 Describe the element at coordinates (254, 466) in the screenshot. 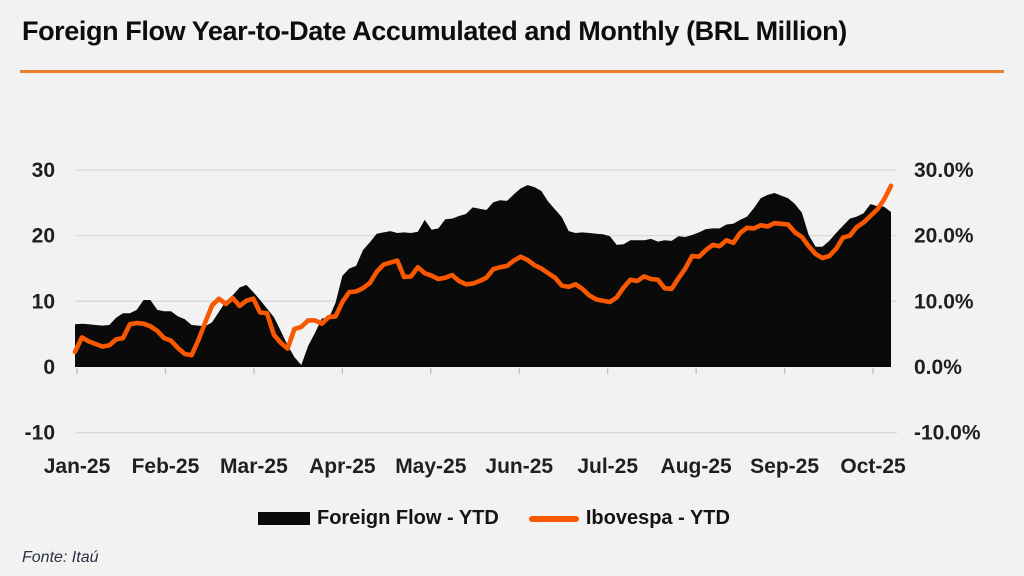

I see `x-axis-label: Mar-25` at that location.